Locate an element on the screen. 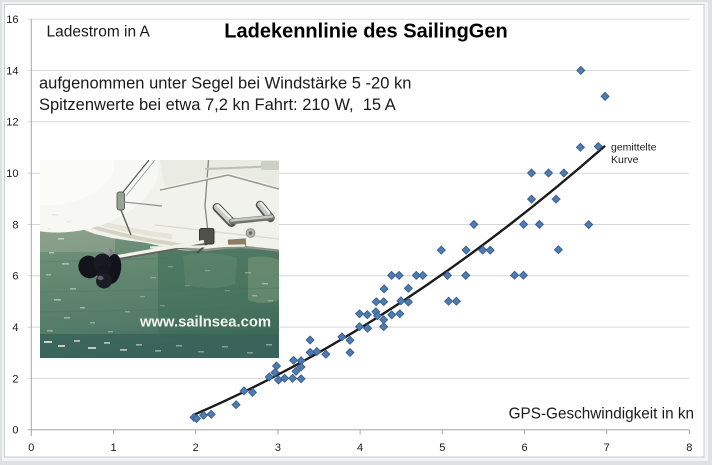  svg-text: gemittelte is located at coordinates (634, 147).